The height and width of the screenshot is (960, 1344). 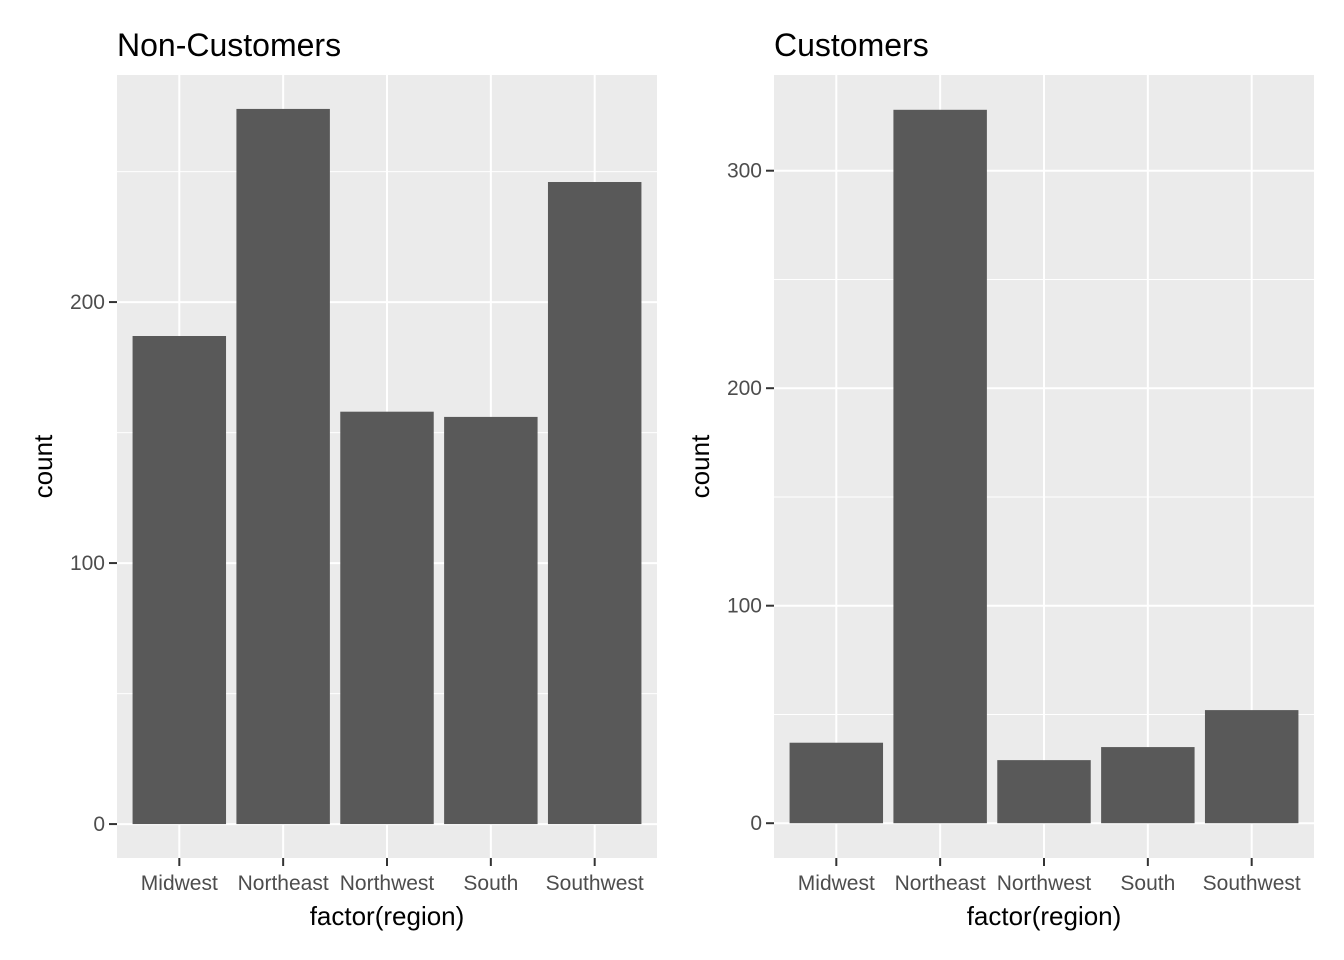 What do you see at coordinates (229, 45) in the screenshot?
I see `chart-title: Non-Customers` at bounding box center [229, 45].